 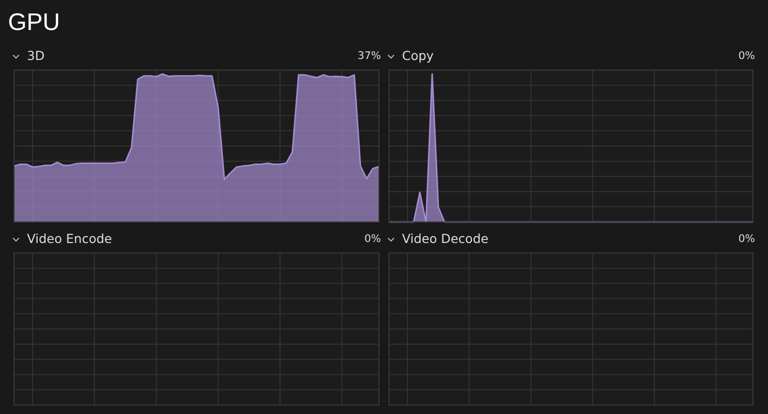 I want to click on text: Video Encode, so click(x=69, y=238).